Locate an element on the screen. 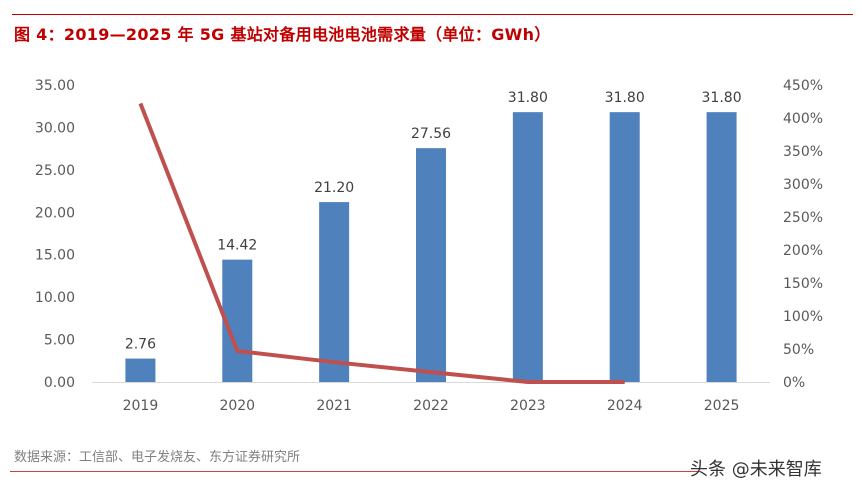 The image size is (862, 493). chart-title: 图 4：2019—2025 年 5G 基站对备用电池电池需求量（单位：GWh） is located at coordinates (282, 34).